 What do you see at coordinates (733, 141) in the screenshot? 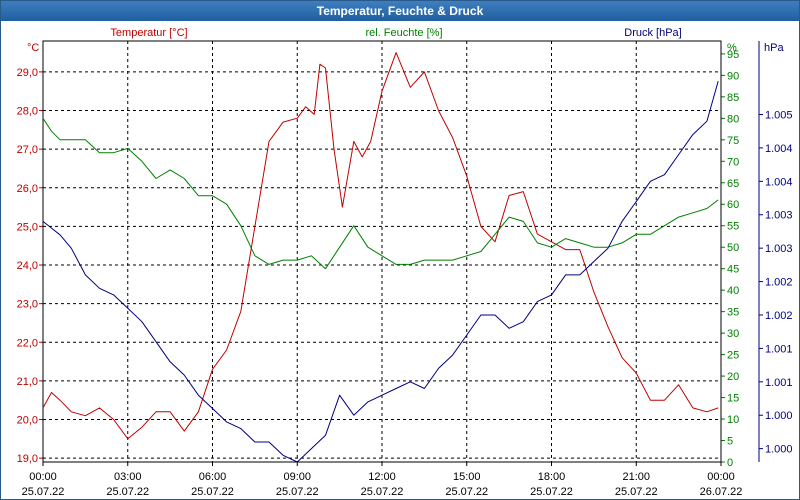
I see `hum-tick-label: 75` at bounding box center [733, 141].